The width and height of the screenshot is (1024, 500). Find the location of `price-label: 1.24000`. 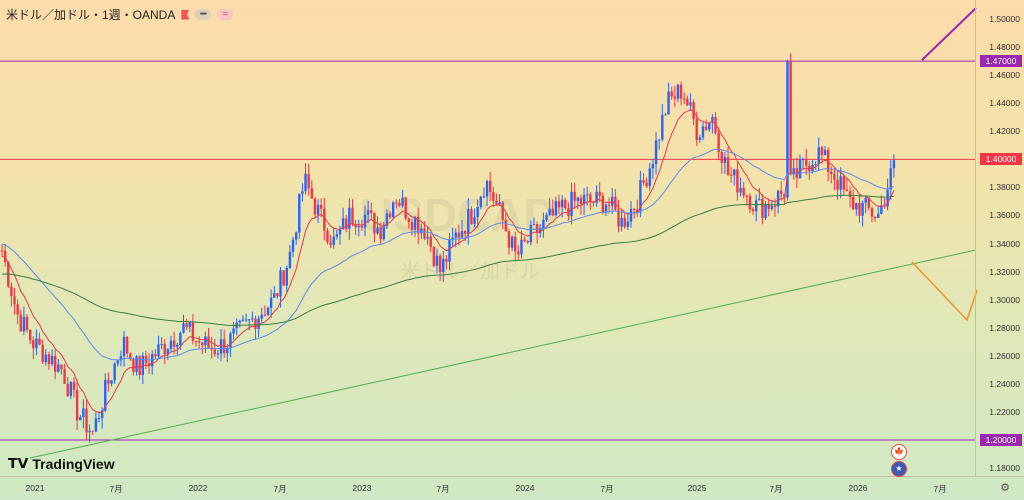

price-label: 1.24000 is located at coordinates (1004, 383).